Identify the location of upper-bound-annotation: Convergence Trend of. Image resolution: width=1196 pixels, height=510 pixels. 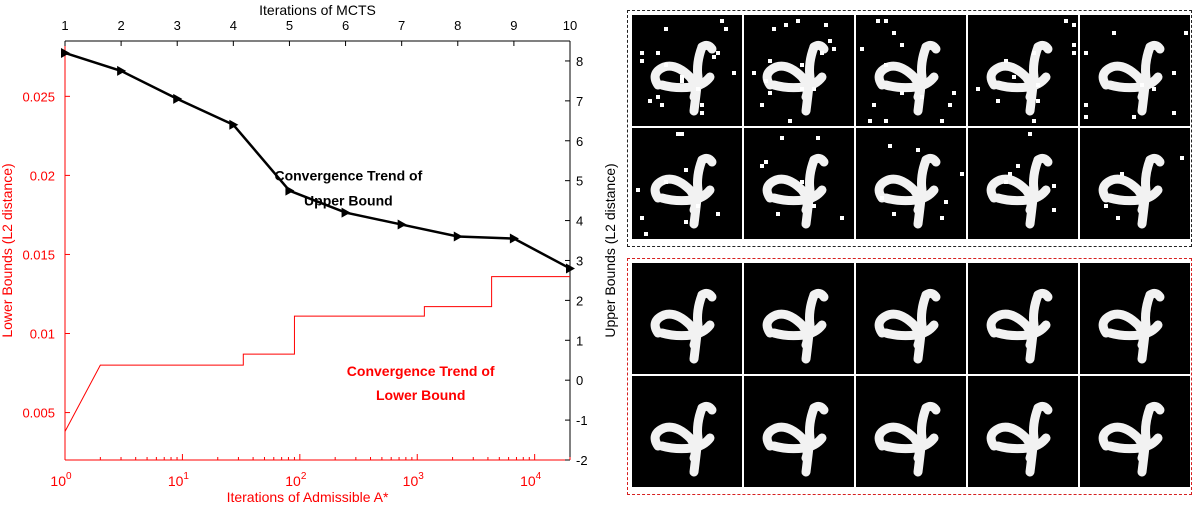
(348, 176).